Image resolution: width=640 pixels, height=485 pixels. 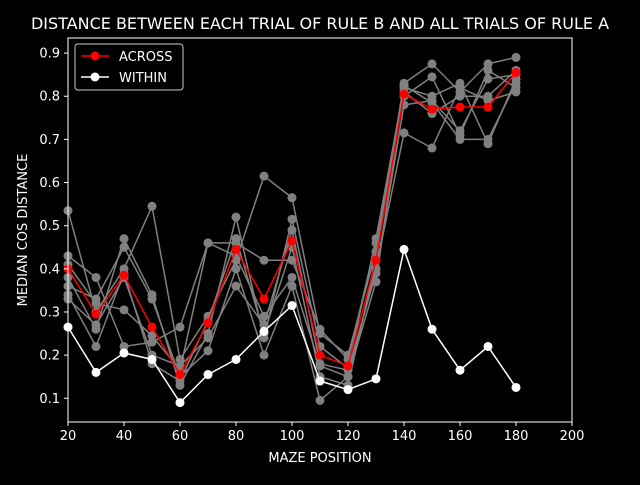 I want to click on y-axis-label: MEDIAN COS DISTANCE, so click(x=23, y=230).